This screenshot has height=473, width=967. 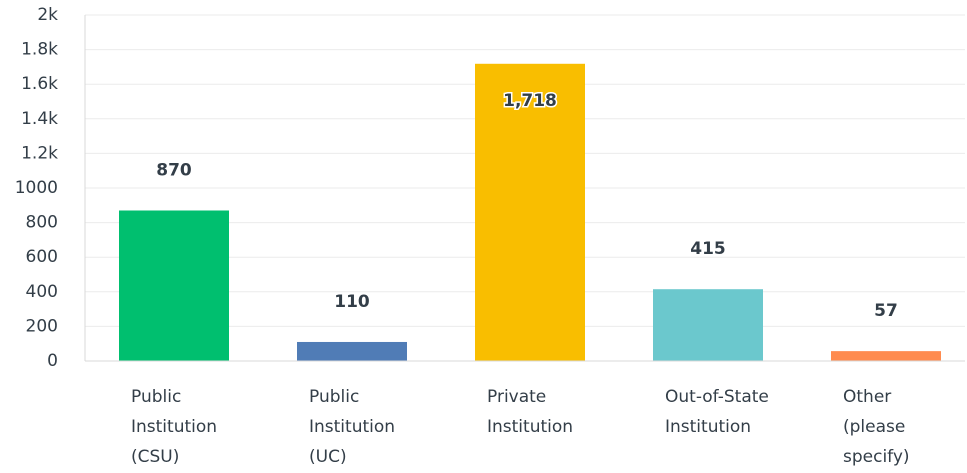 I want to click on data-label: 110, so click(x=352, y=302).